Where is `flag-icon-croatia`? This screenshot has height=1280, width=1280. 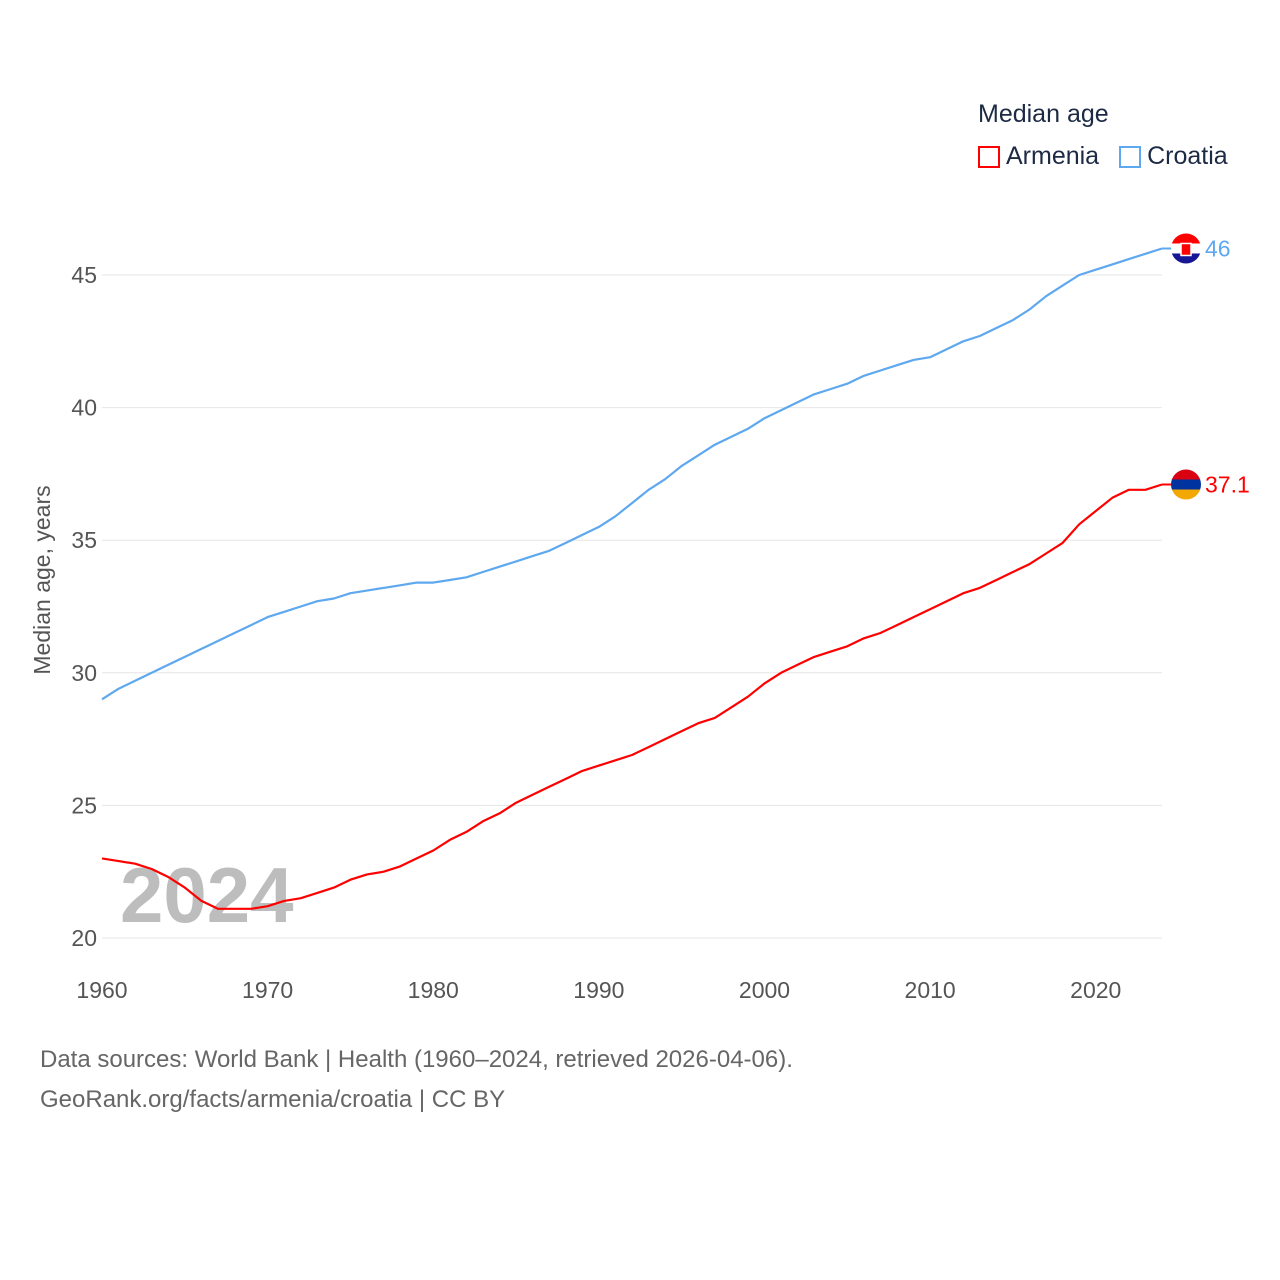
flag-icon-croatia is located at coordinates (1186, 248).